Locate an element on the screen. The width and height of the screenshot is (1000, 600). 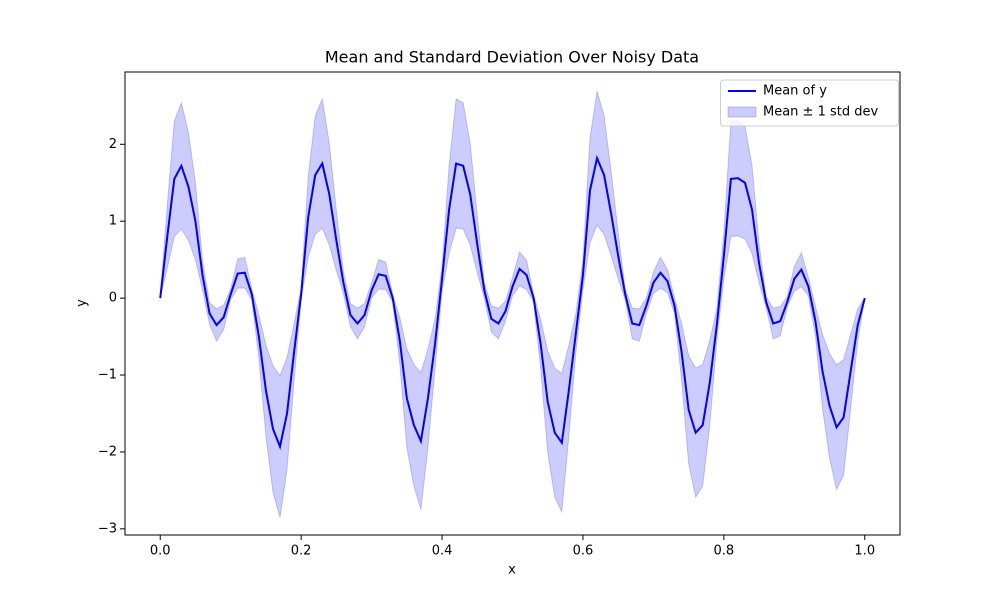
y-axis-label: y is located at coordinates (82, 303).